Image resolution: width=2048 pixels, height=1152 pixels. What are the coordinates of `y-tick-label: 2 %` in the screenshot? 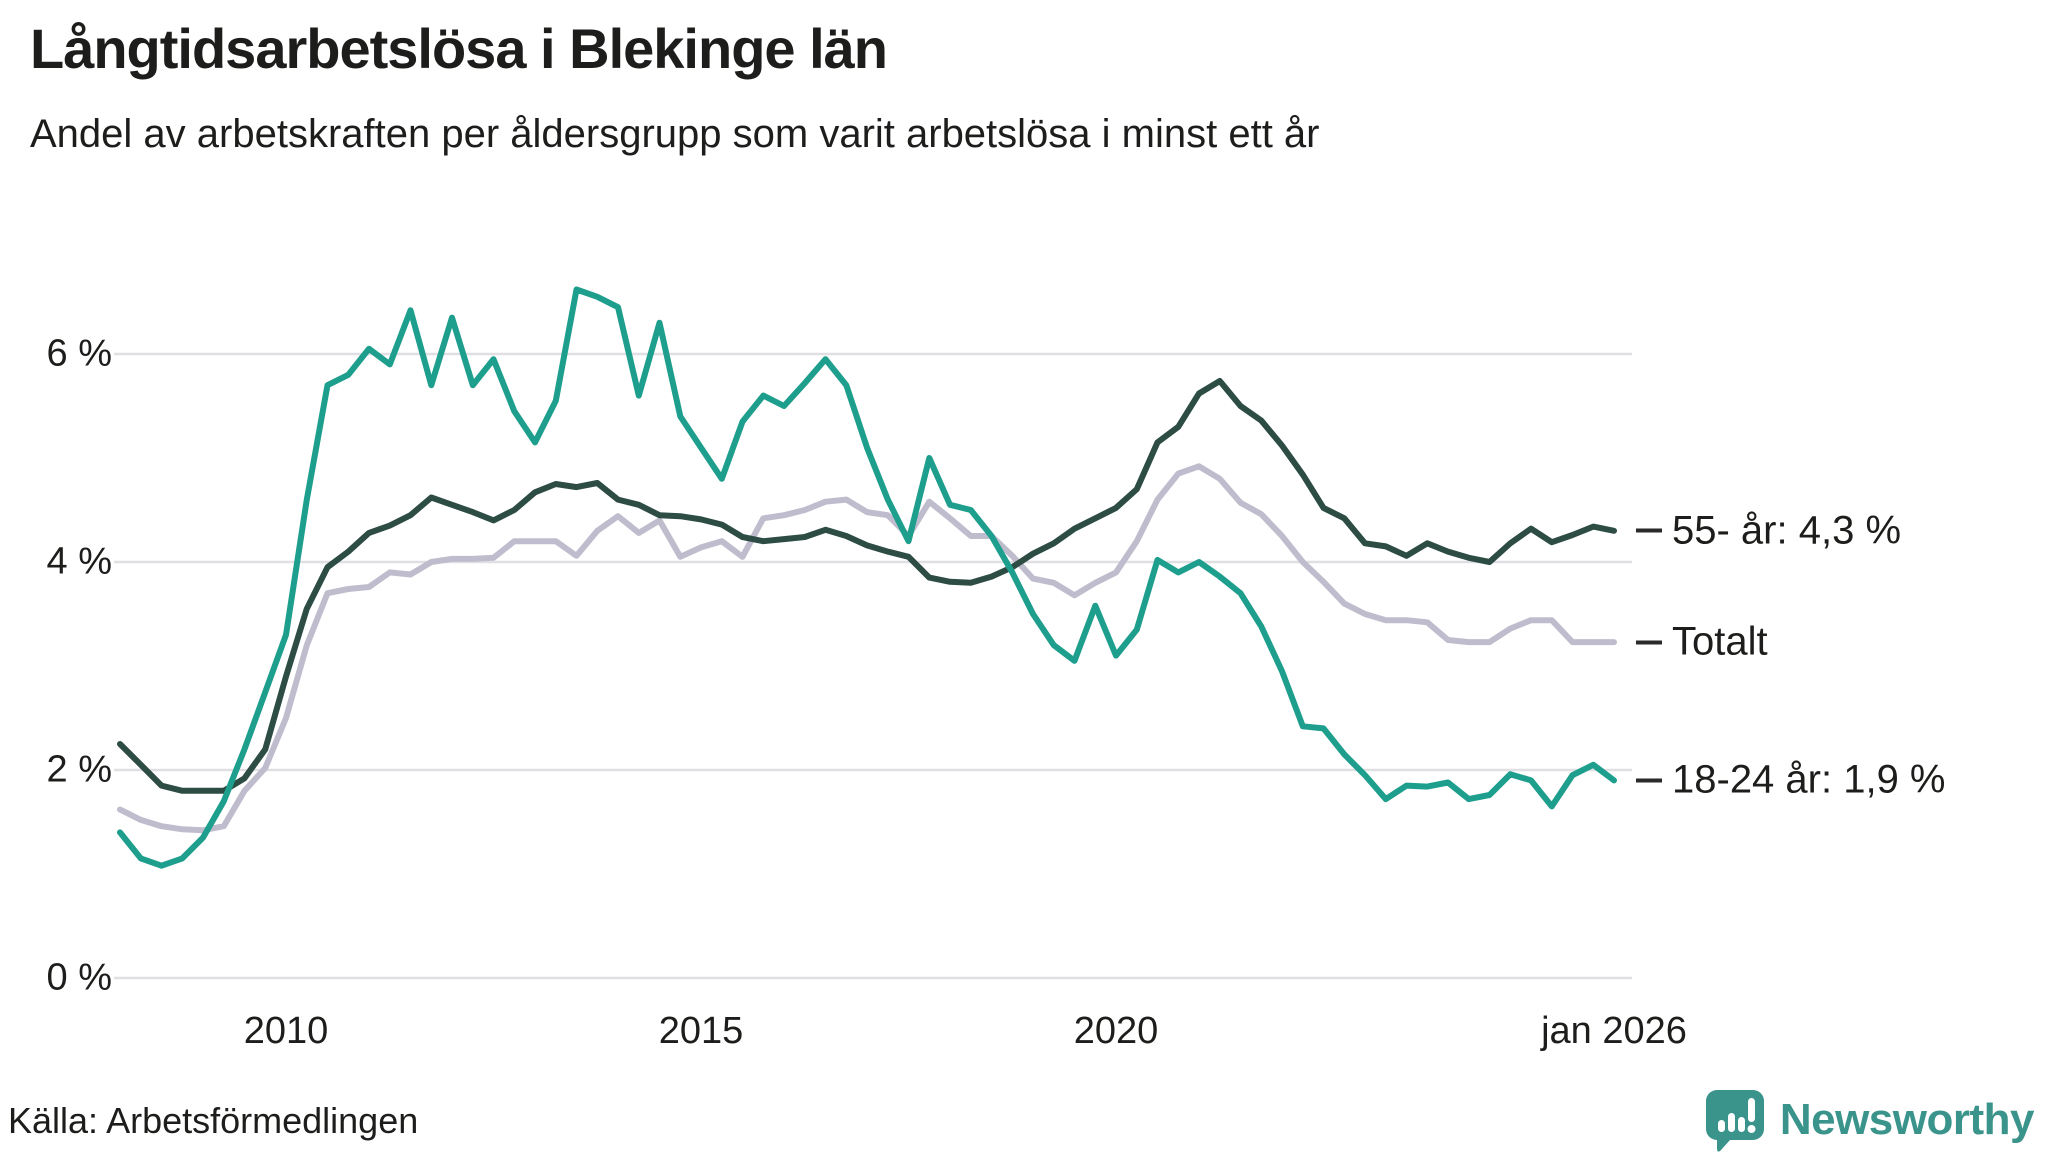 It's located at (79, 769).